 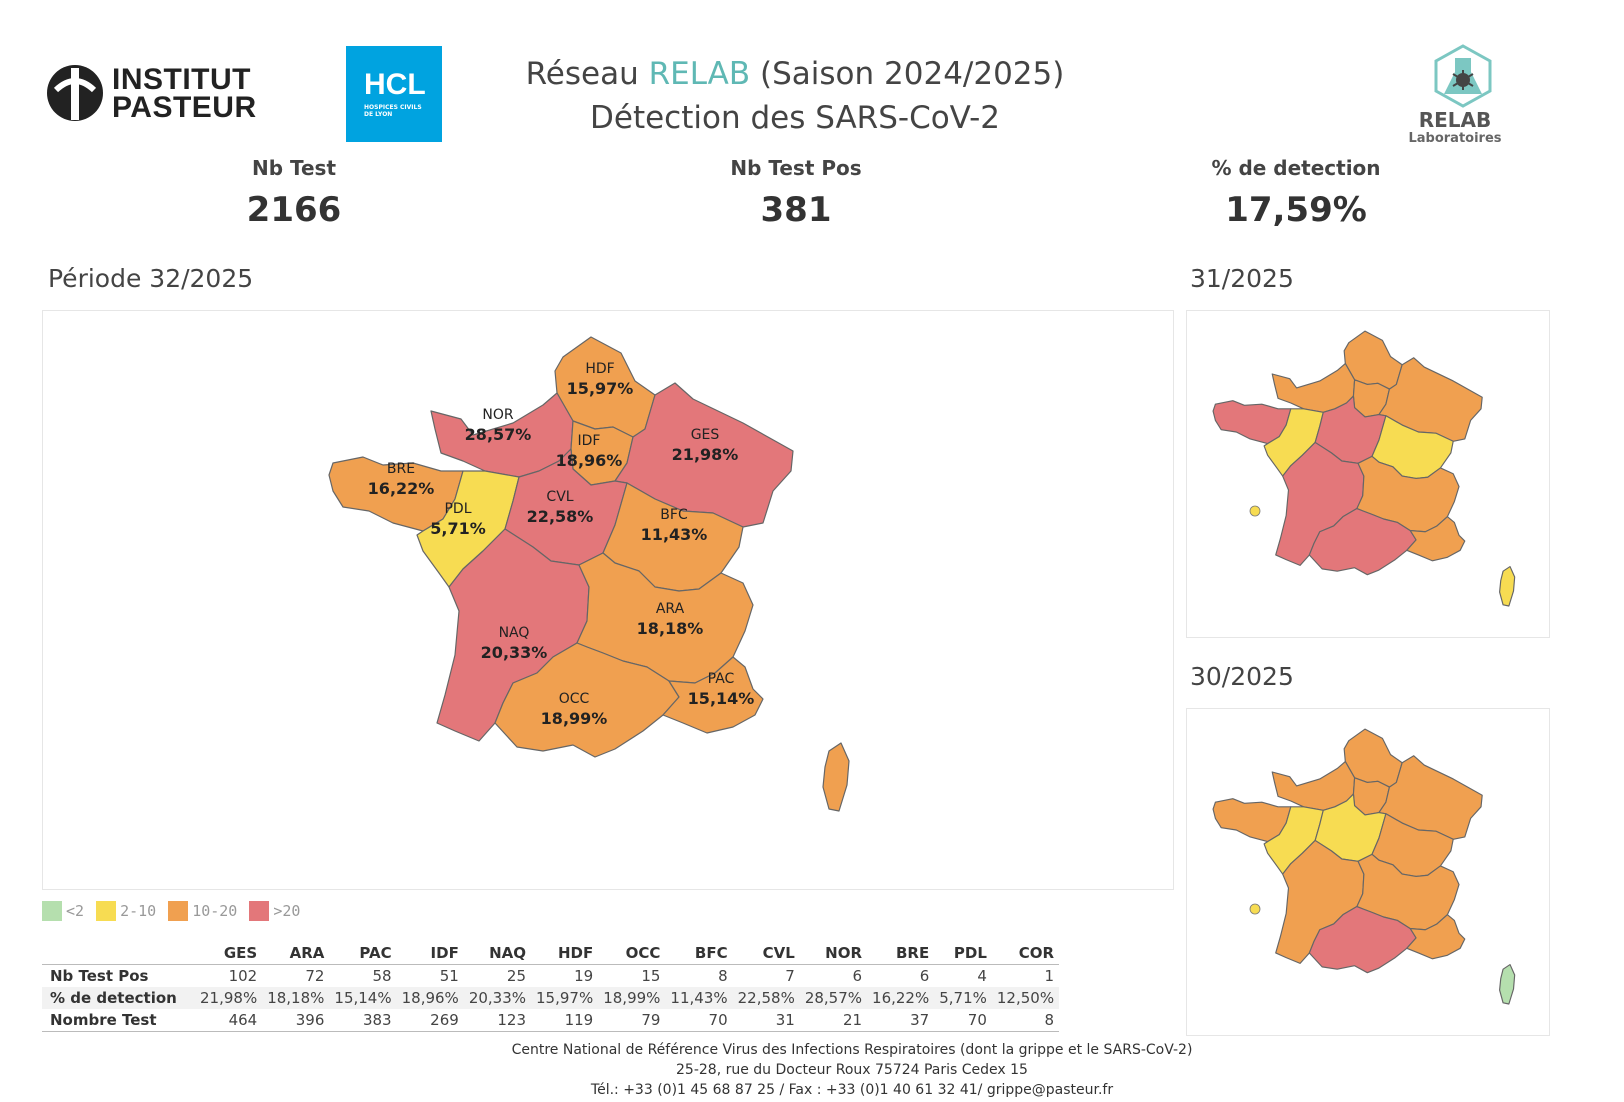 What do you see at coordinates (574, 718) in the screenshot?
I see `region-value-label: 18,99%` at bounding box center [574, 718].